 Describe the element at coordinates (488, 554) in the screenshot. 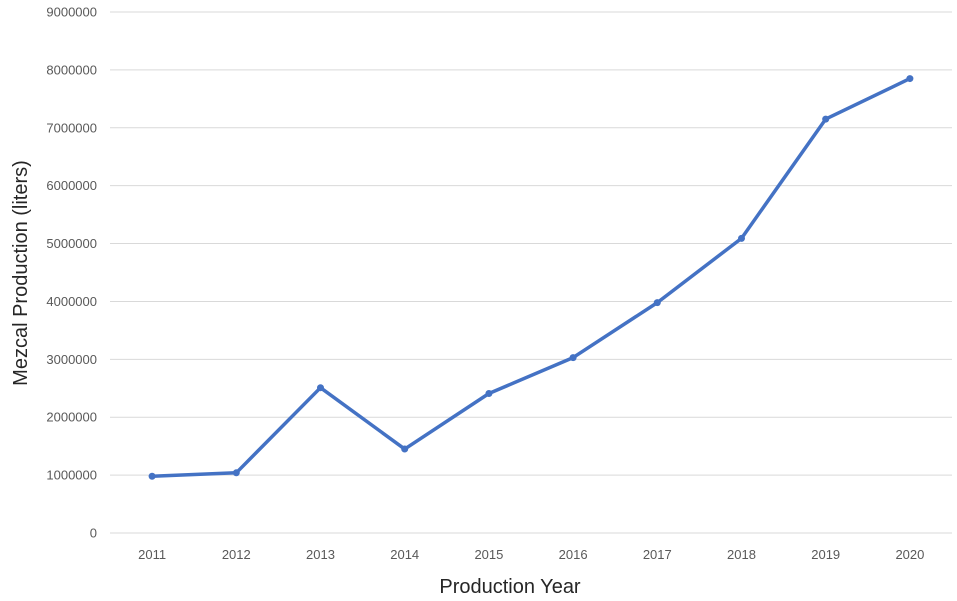

I see `x-tick-label: 2015` at that location.